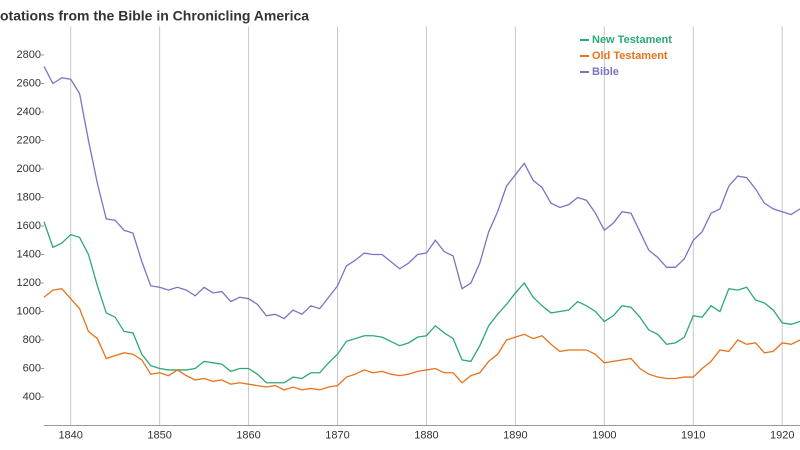 Image resolution: width=800 pixels, height=450 pixels. What do you see at coordinates (29, 83) in the screenshot?
I see `y-tick-label: 2600` at bounding box center [29, 83].